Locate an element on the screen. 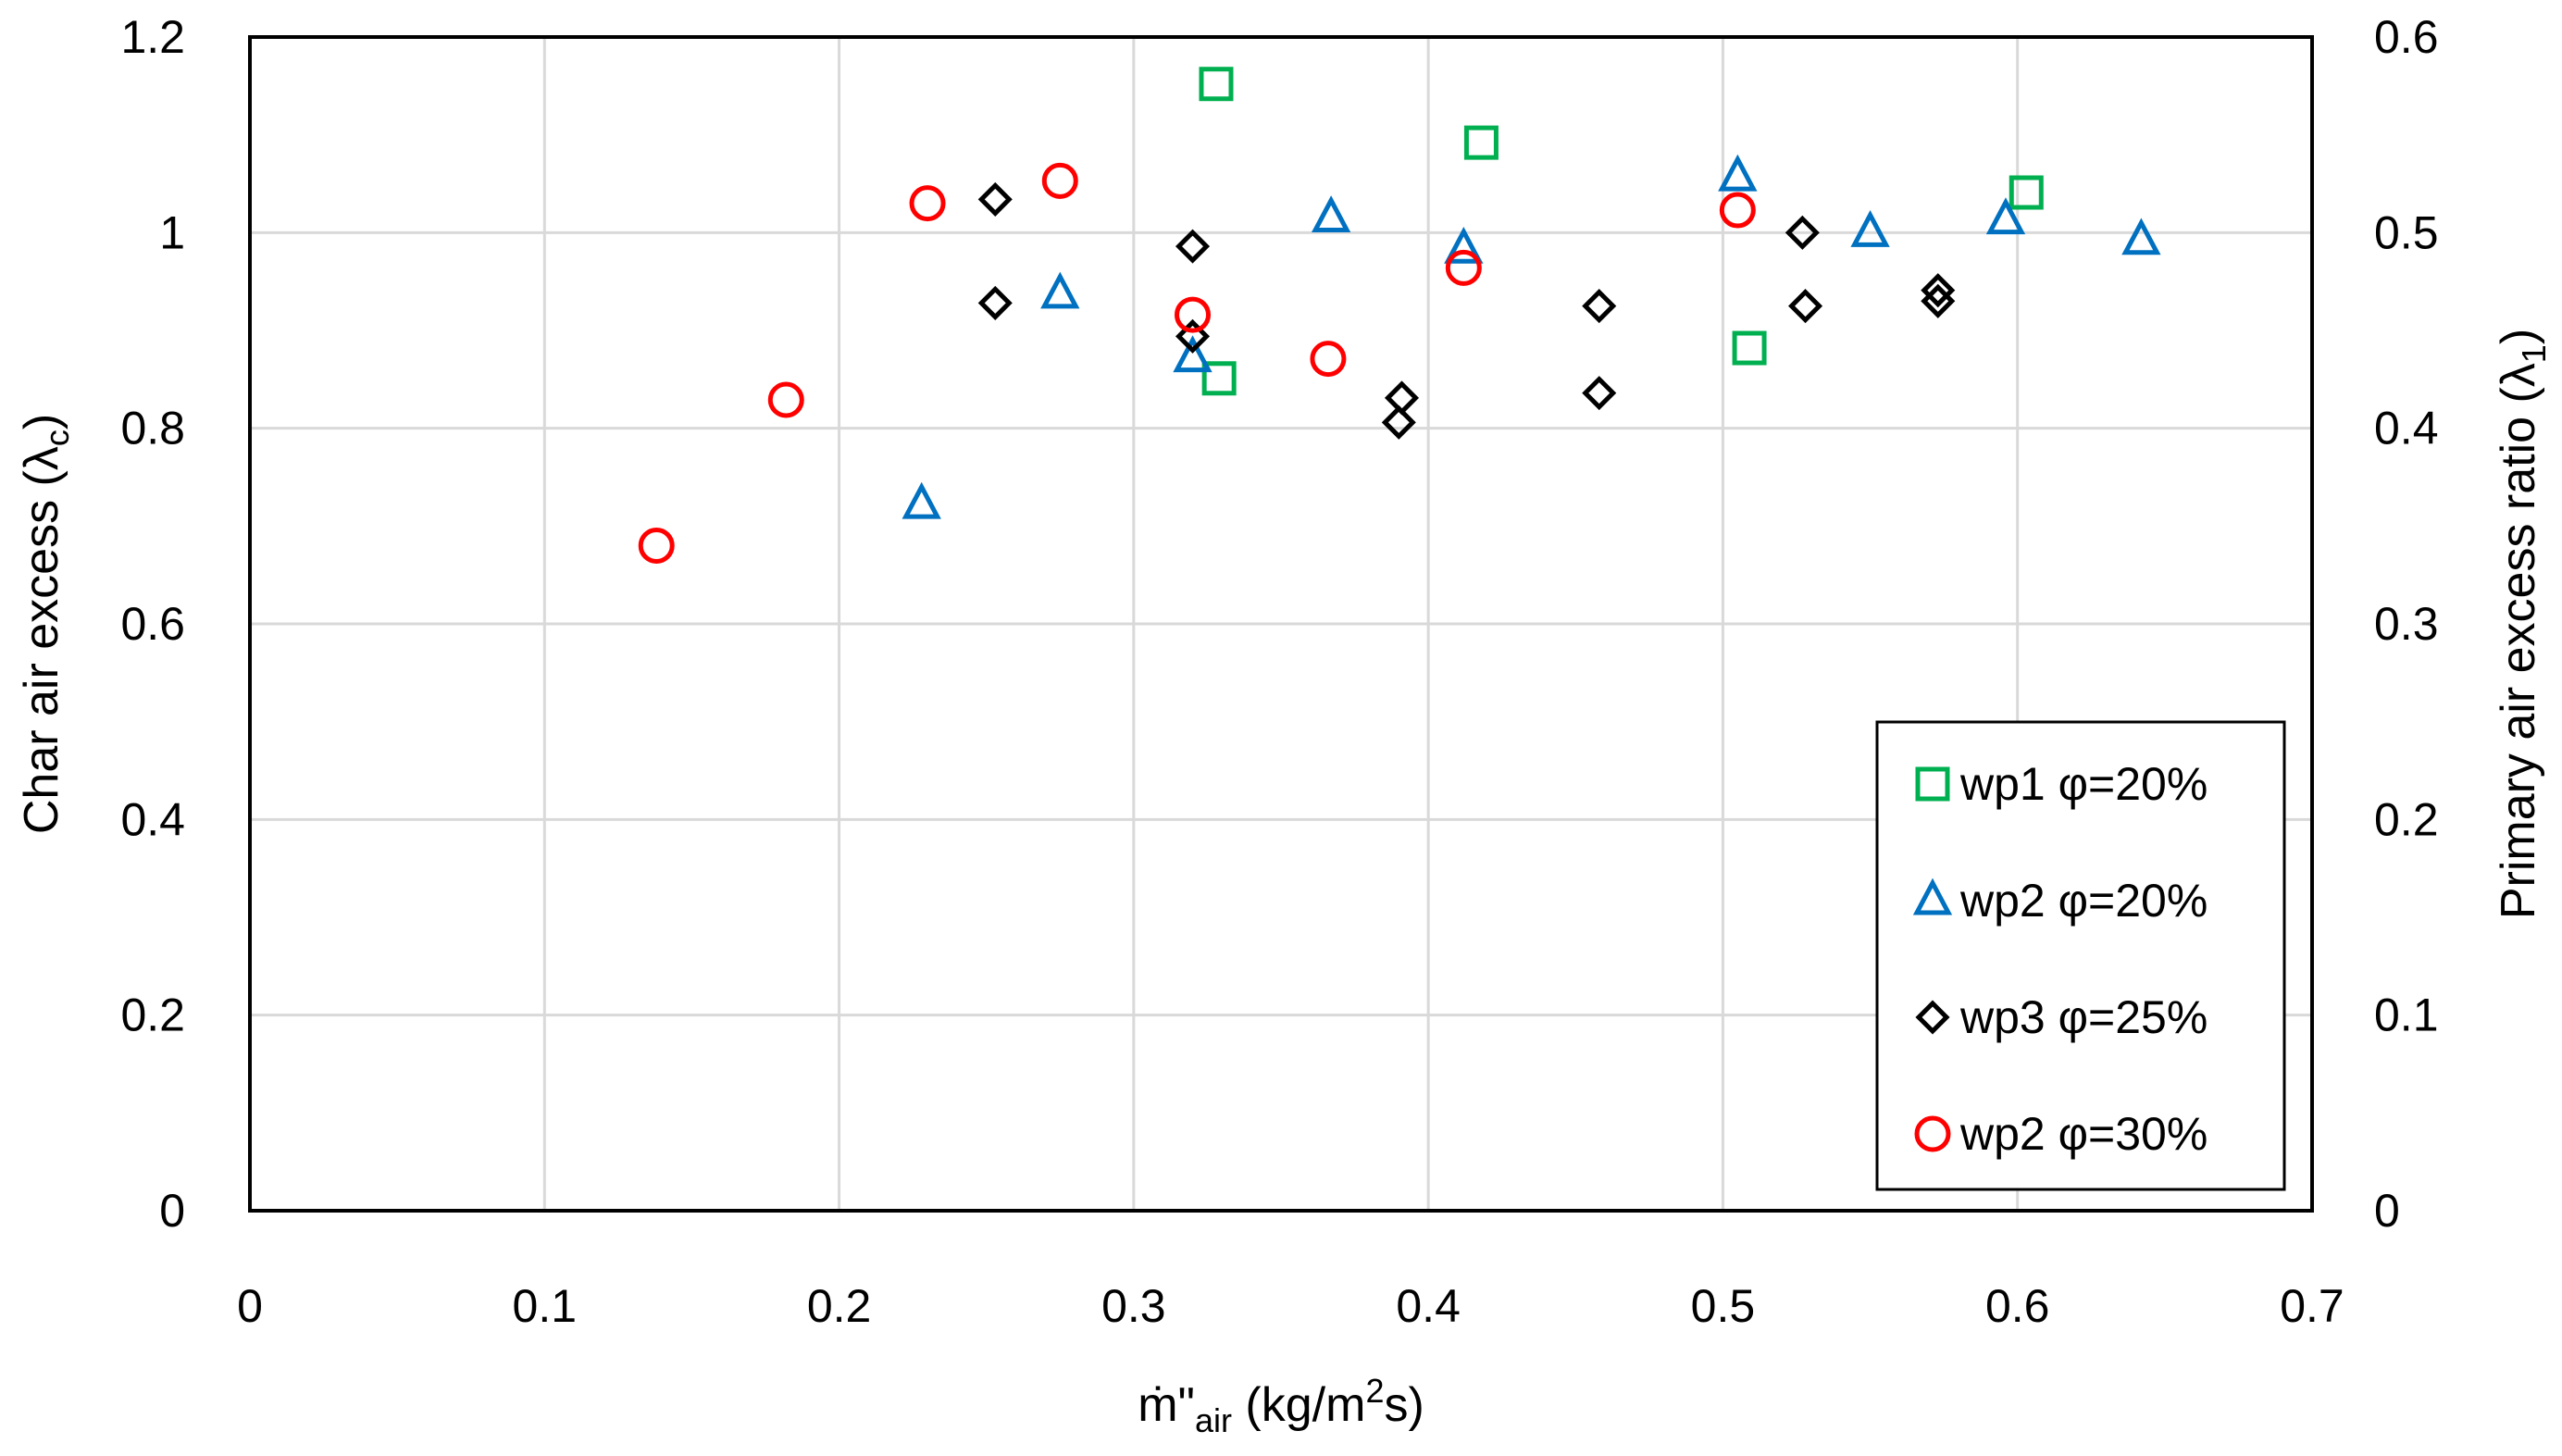  legend-label: wp3 φ=25% is located at coordinates (2083, 1017).